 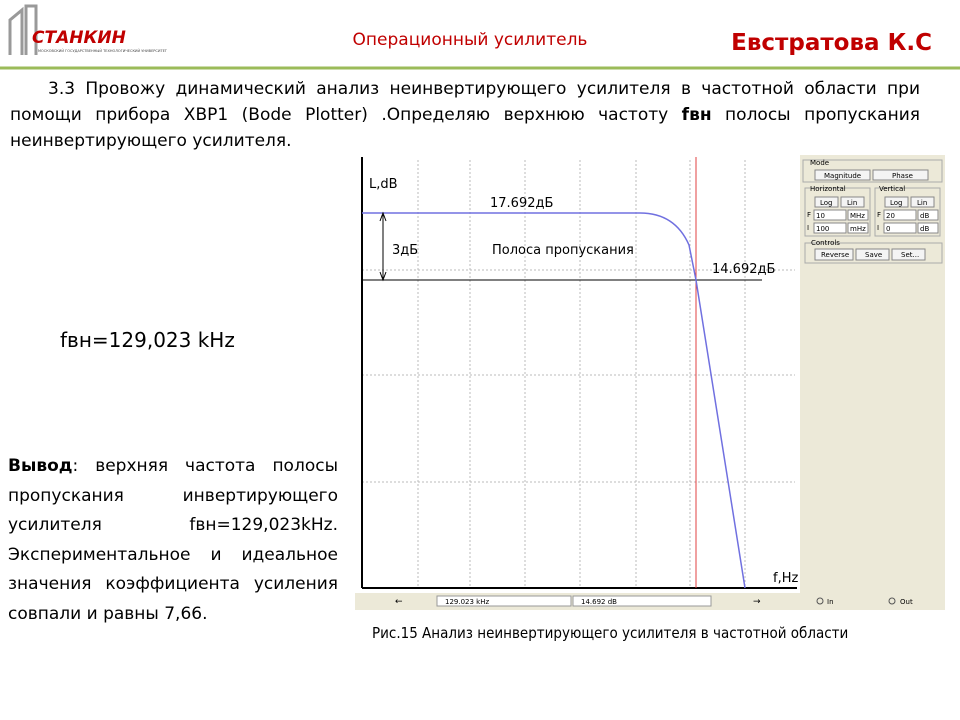 I want to click on field-value: 0, so click(x=888, y=229).